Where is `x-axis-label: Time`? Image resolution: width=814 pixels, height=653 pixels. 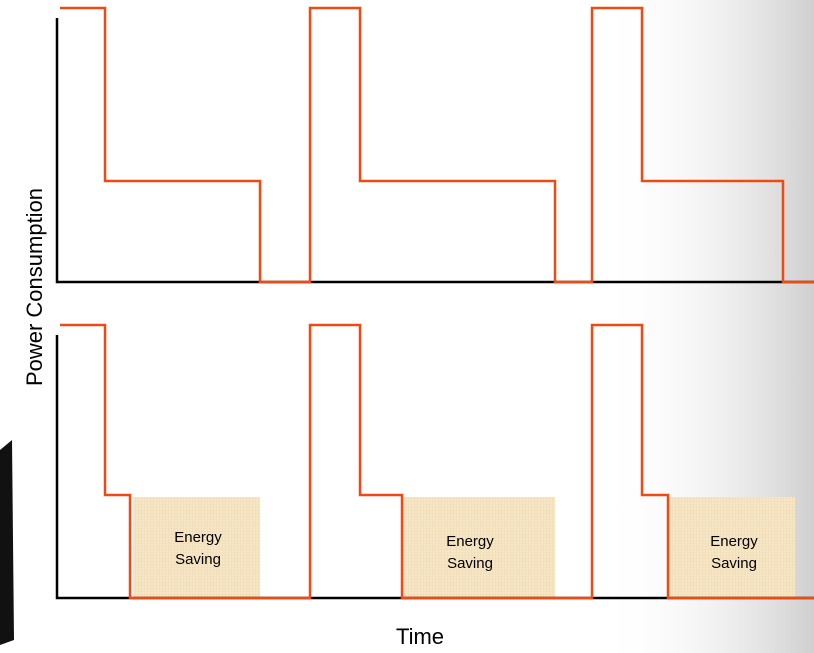
x-axis-label: Time is located at coordinates (420, 636).